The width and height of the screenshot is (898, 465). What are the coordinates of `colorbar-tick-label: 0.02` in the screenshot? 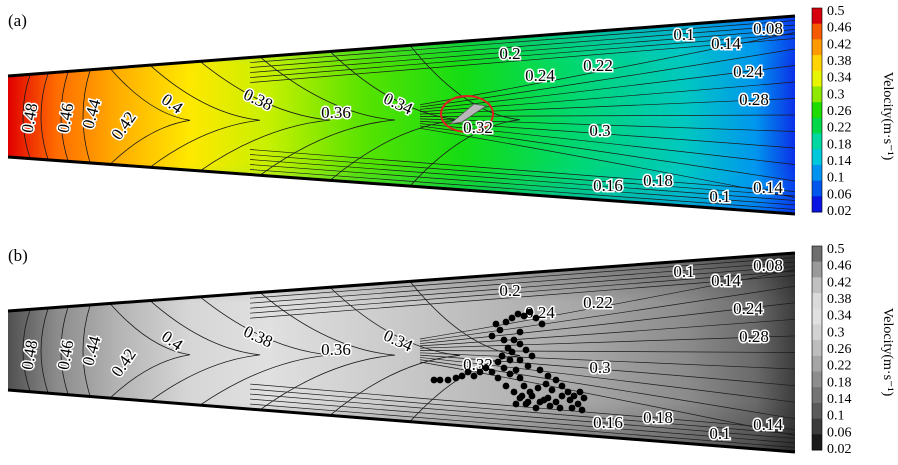 It's located at (839, 449).